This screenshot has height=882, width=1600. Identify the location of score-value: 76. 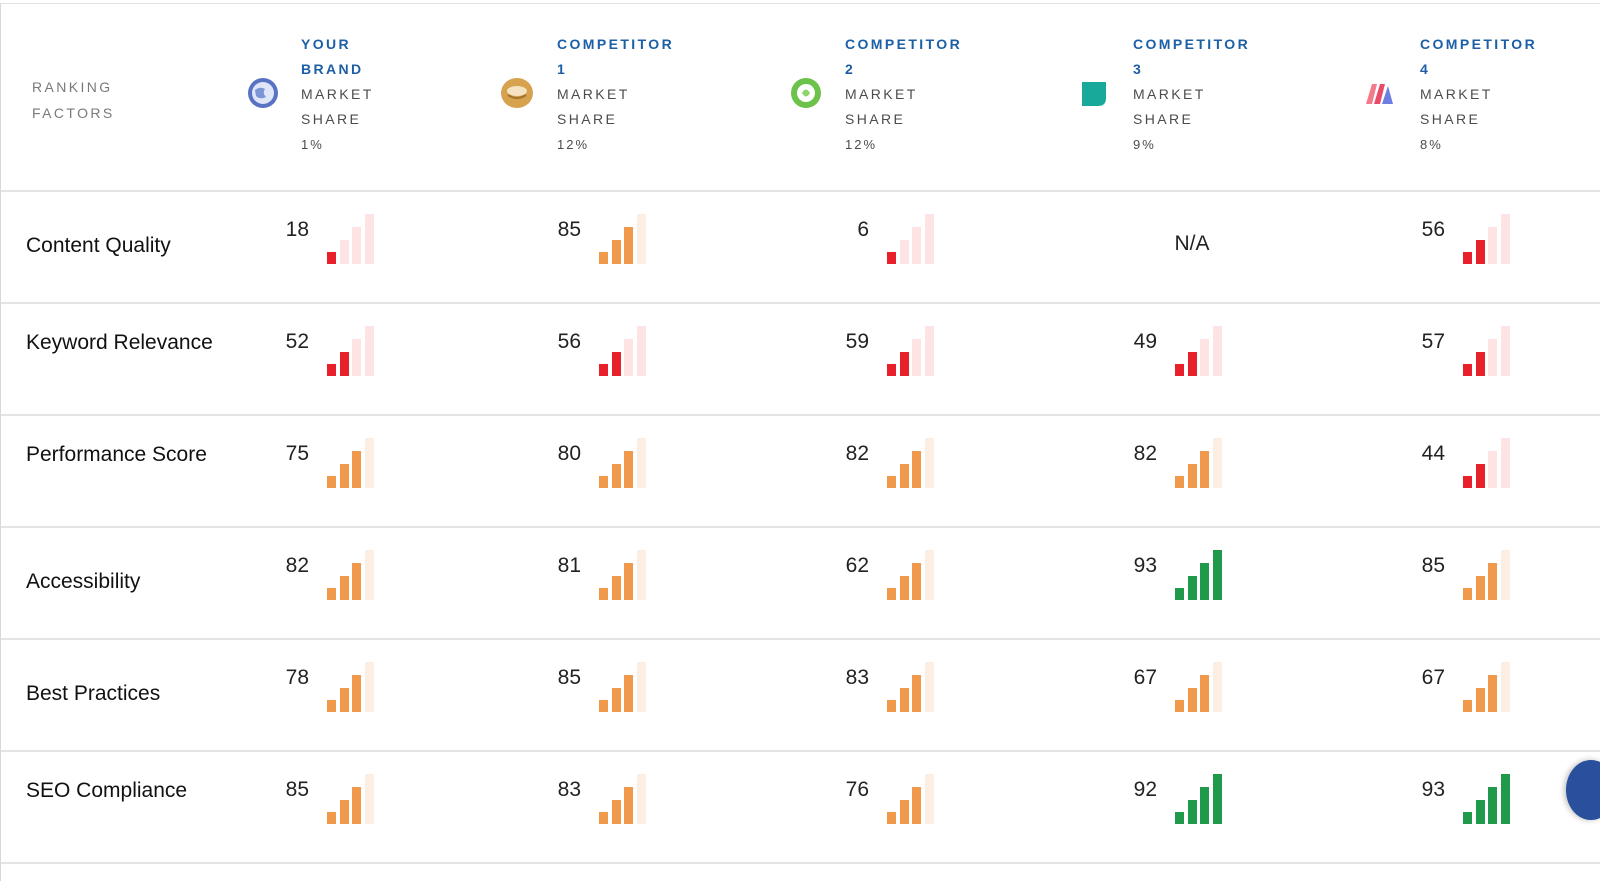
(857, 789).